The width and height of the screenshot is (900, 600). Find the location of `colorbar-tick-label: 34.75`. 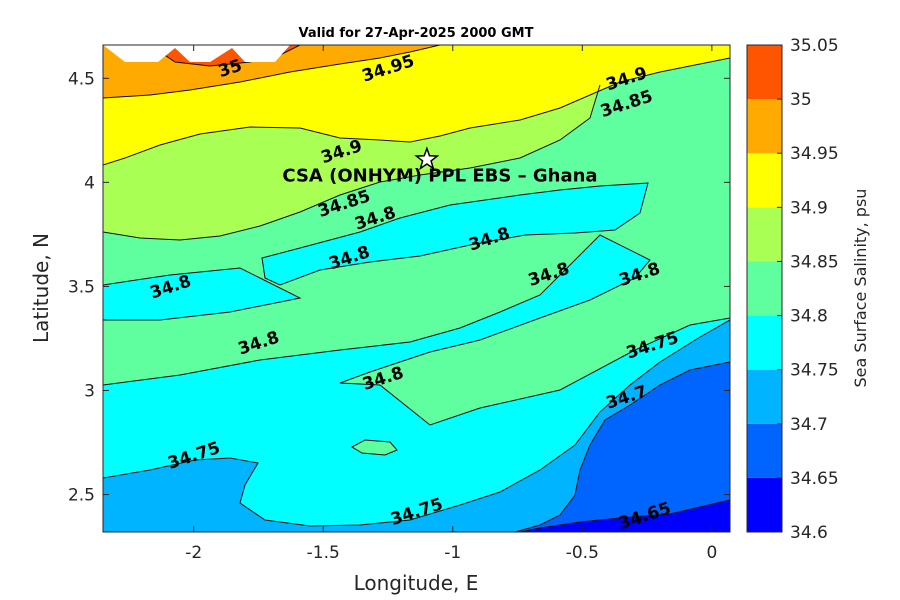

colorbar-tick-label: 34.75 is located at coordinates (814, 371).